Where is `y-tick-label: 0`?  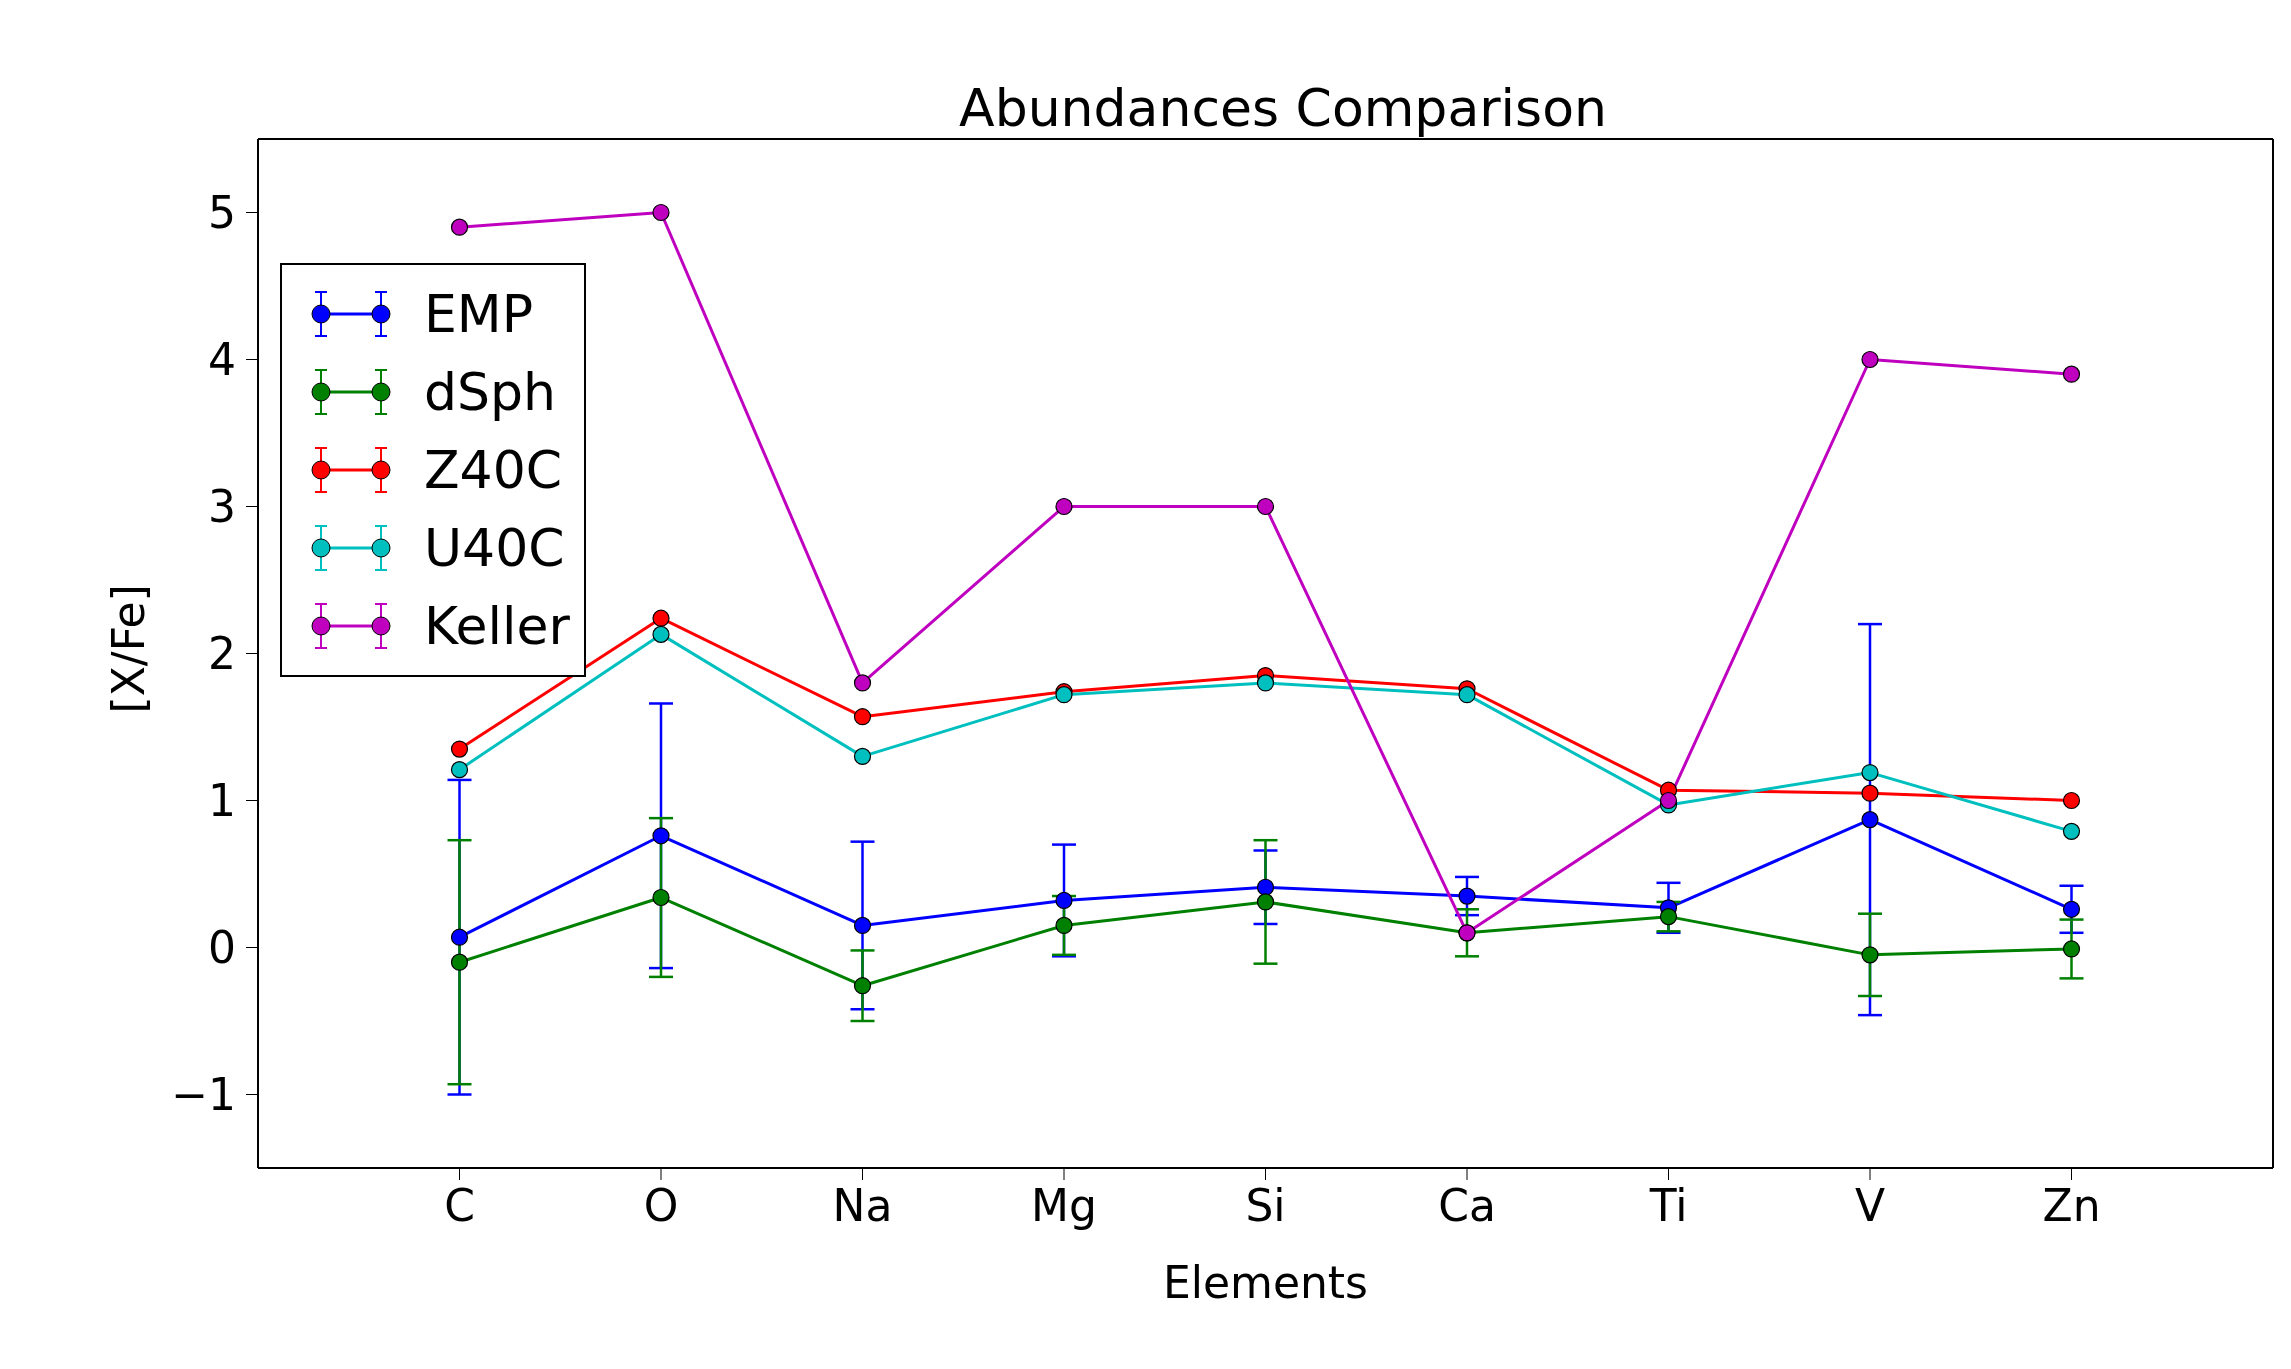
y-tick-label: 0 is located at coordinates (222, 948).